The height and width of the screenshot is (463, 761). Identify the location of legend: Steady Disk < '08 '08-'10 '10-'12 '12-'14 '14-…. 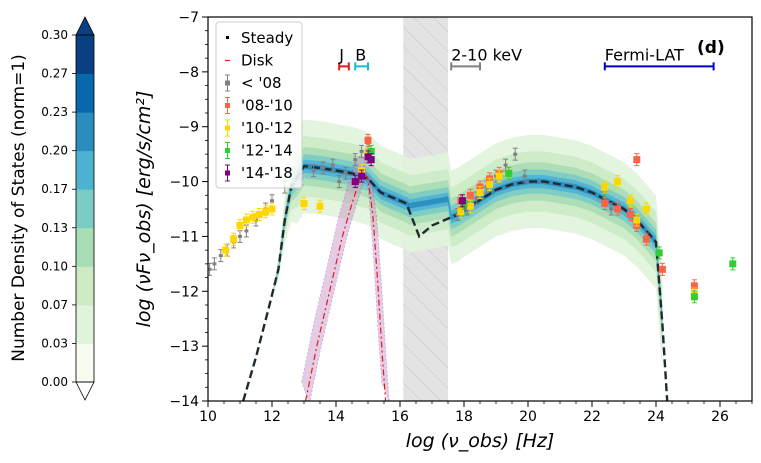
(259, 105).